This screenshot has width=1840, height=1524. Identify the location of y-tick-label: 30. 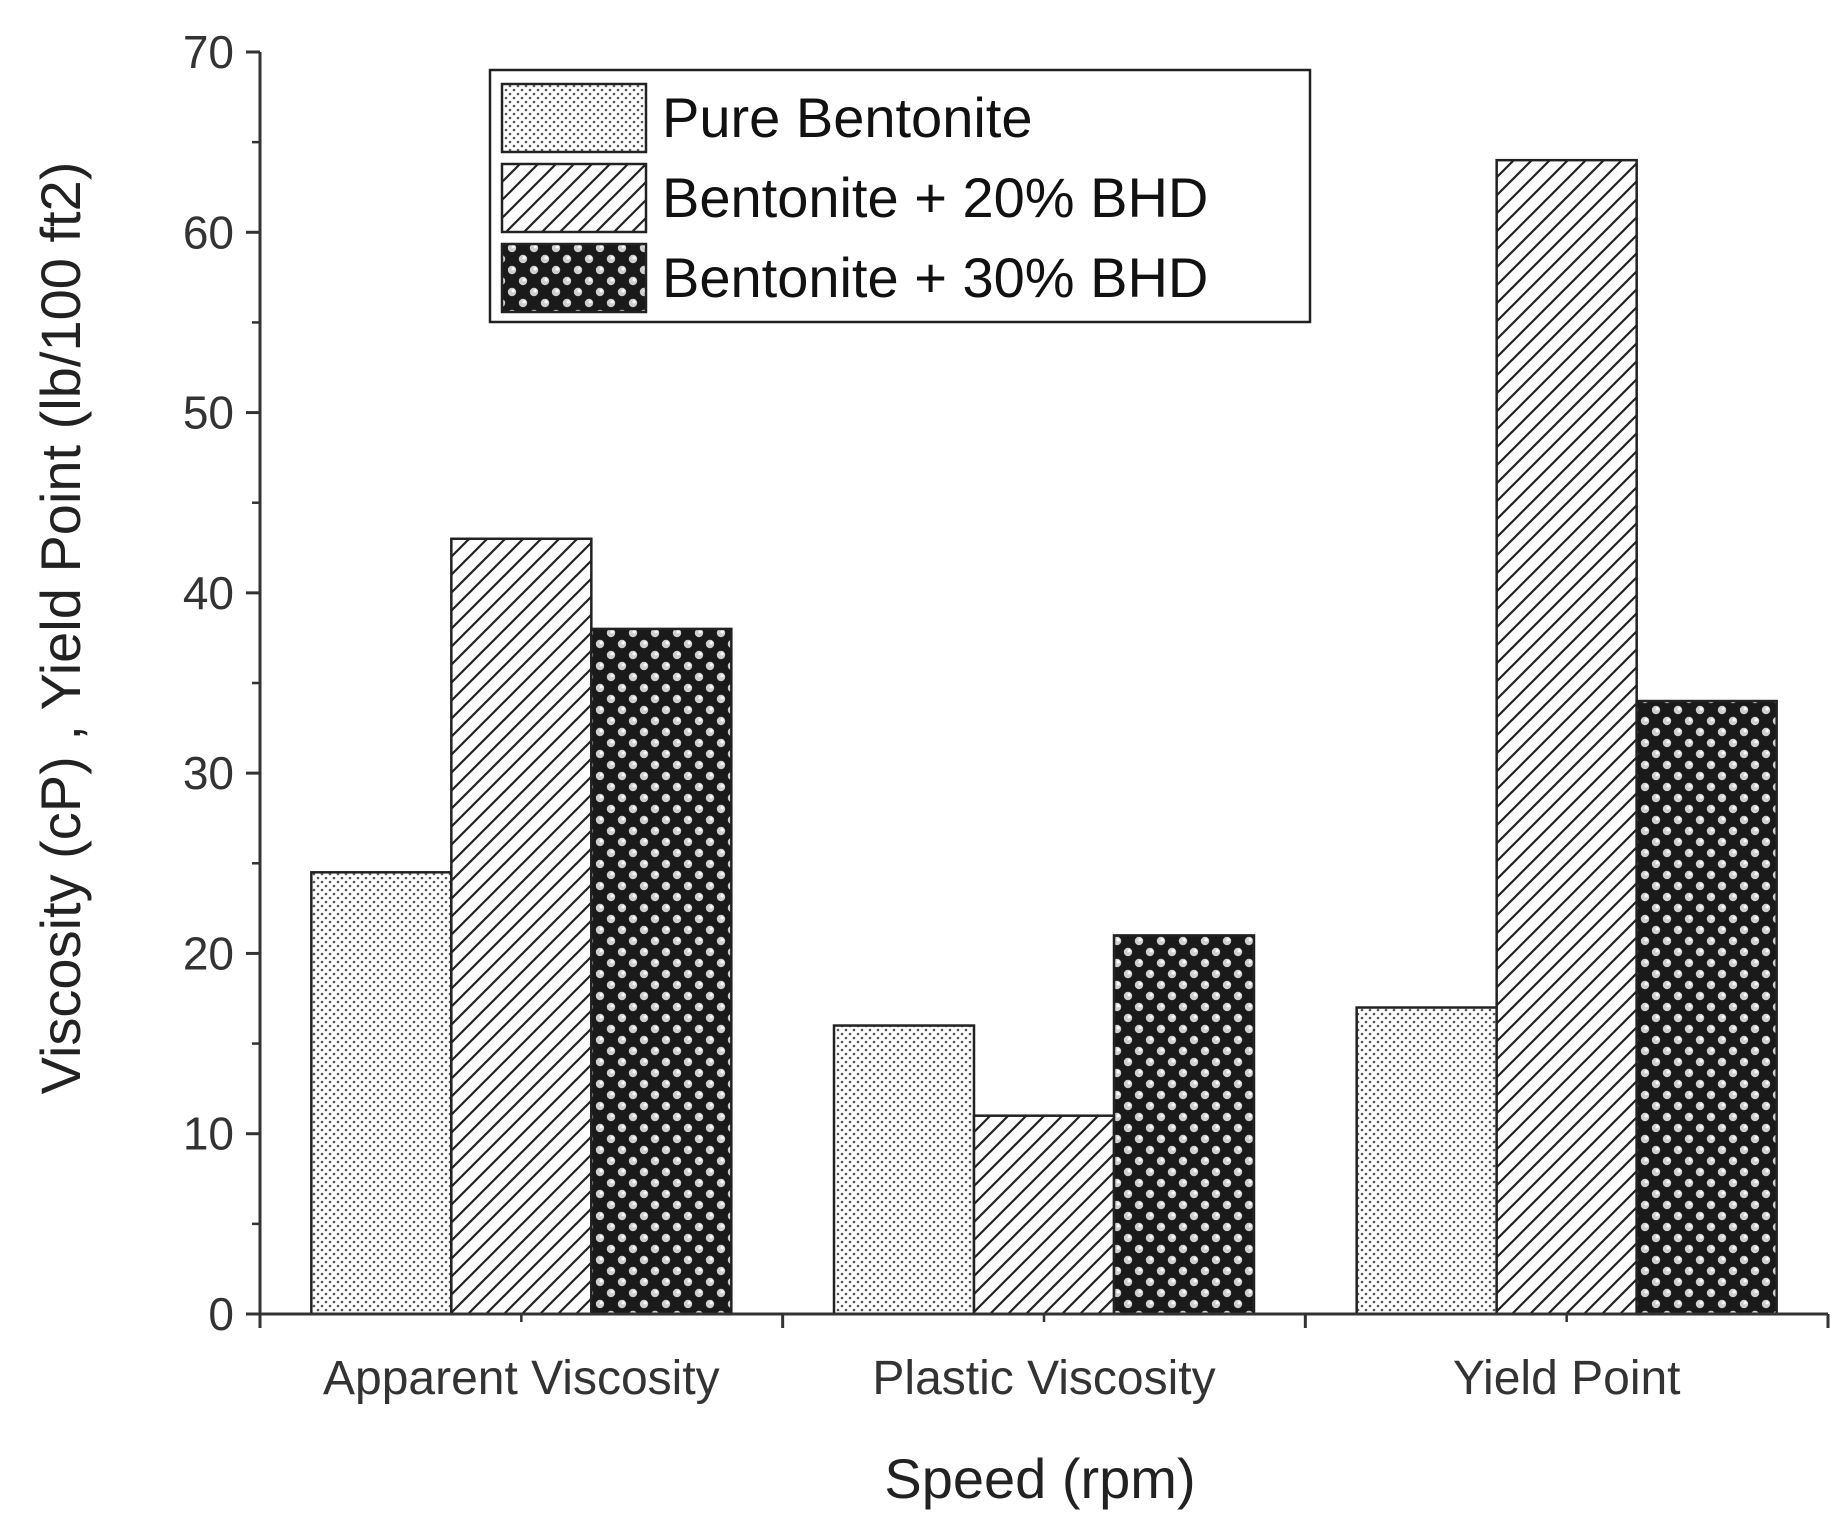
(208, 773).